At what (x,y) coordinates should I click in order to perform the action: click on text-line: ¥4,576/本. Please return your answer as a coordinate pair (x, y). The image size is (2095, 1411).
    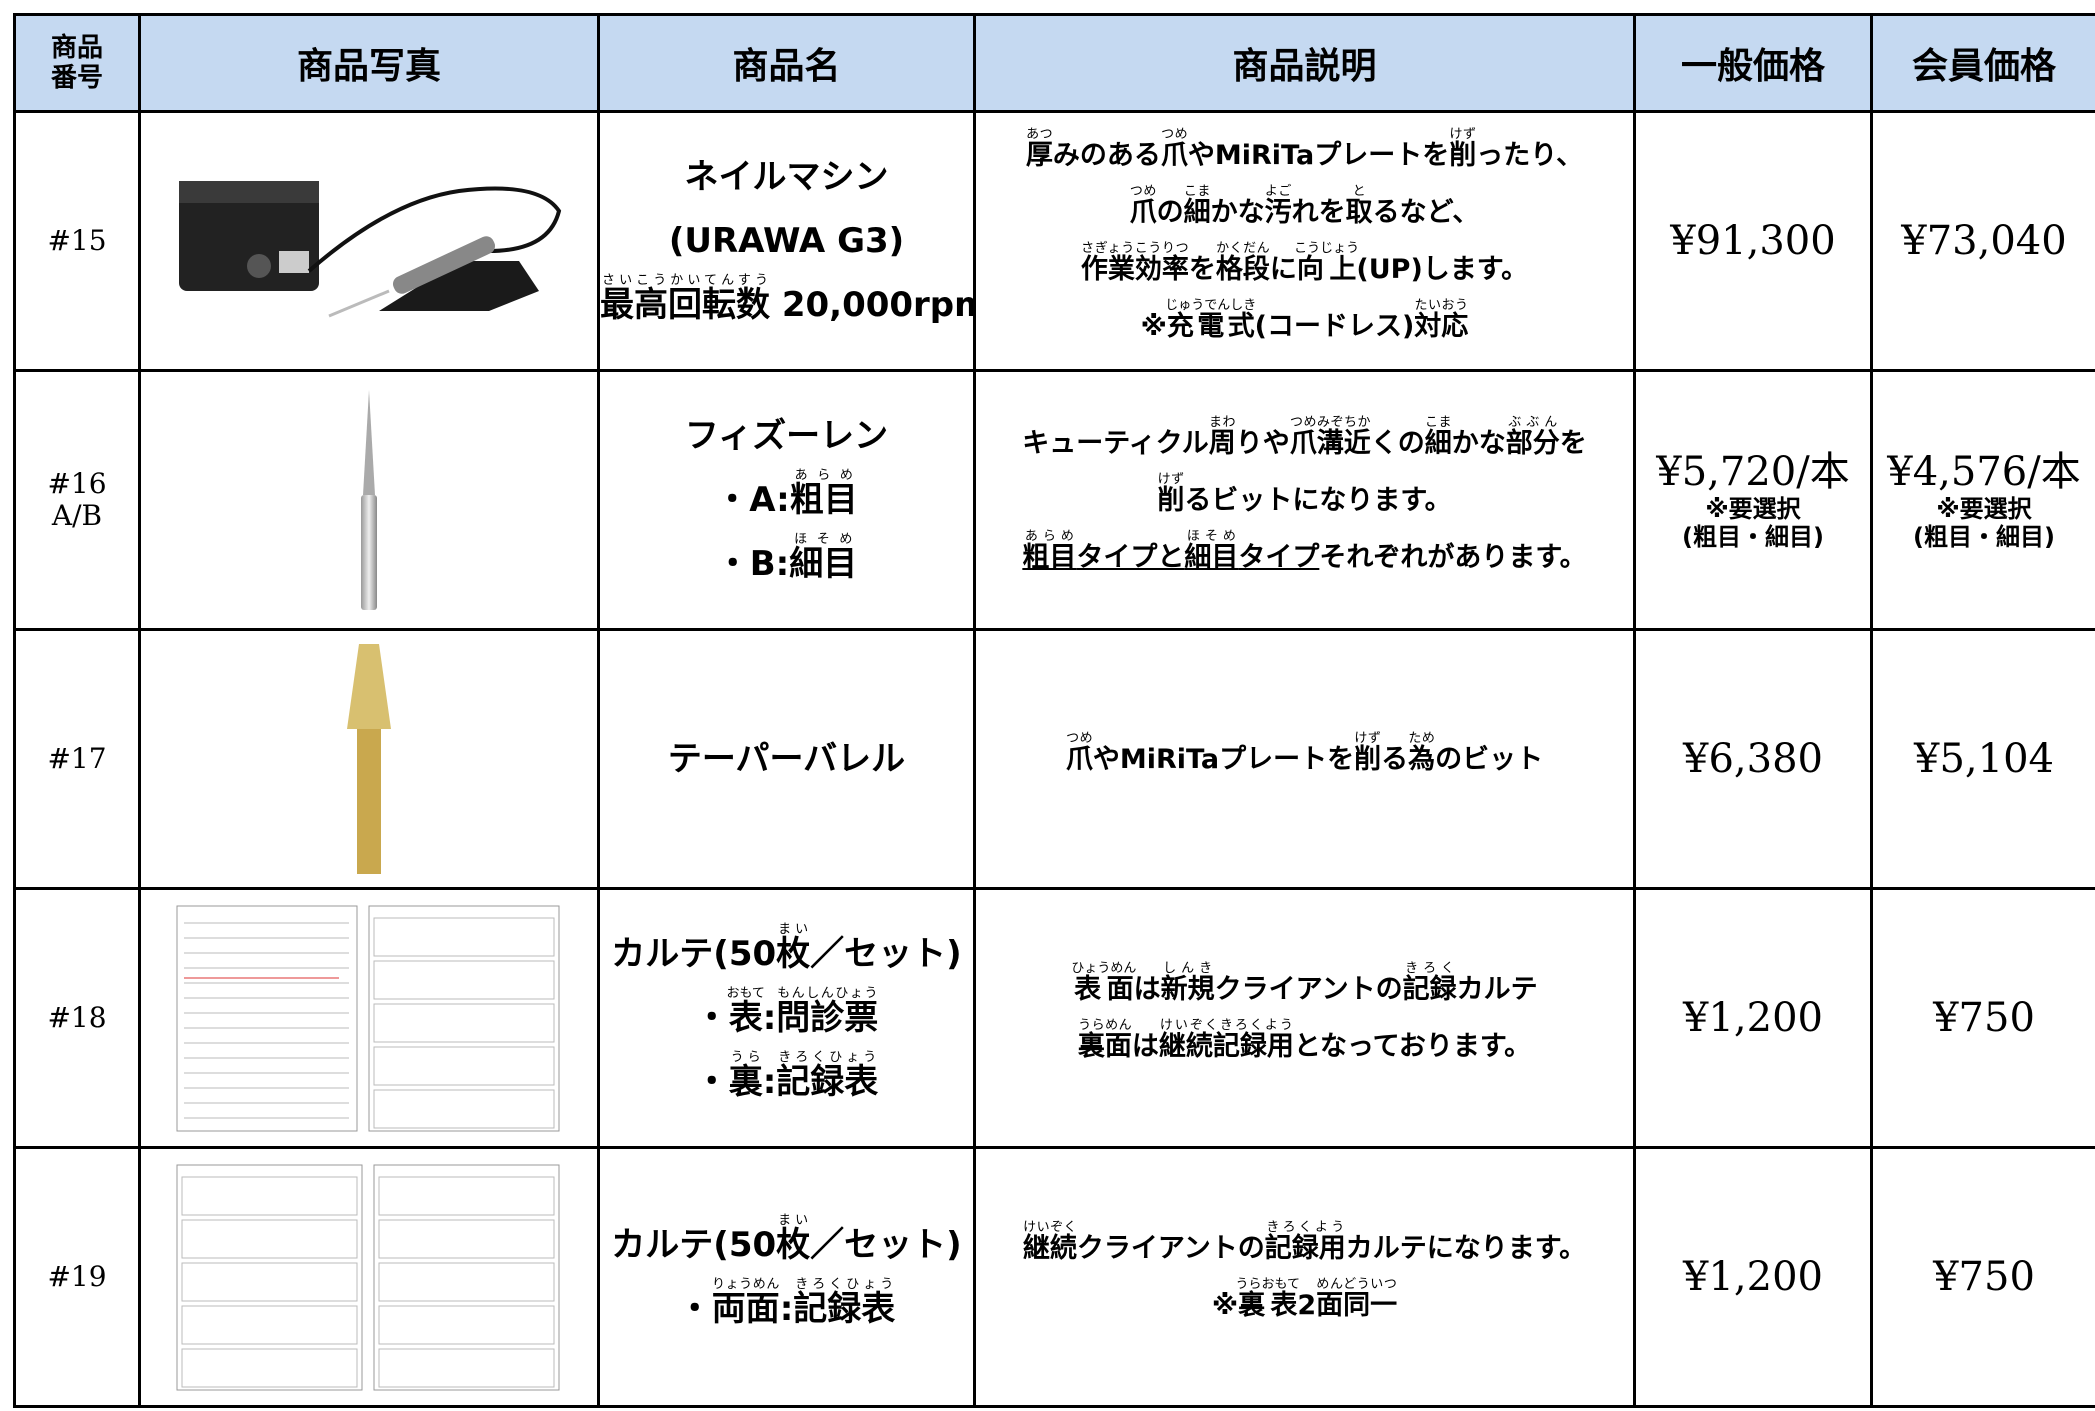
    Looking at the image, I should click on (1984, 472).